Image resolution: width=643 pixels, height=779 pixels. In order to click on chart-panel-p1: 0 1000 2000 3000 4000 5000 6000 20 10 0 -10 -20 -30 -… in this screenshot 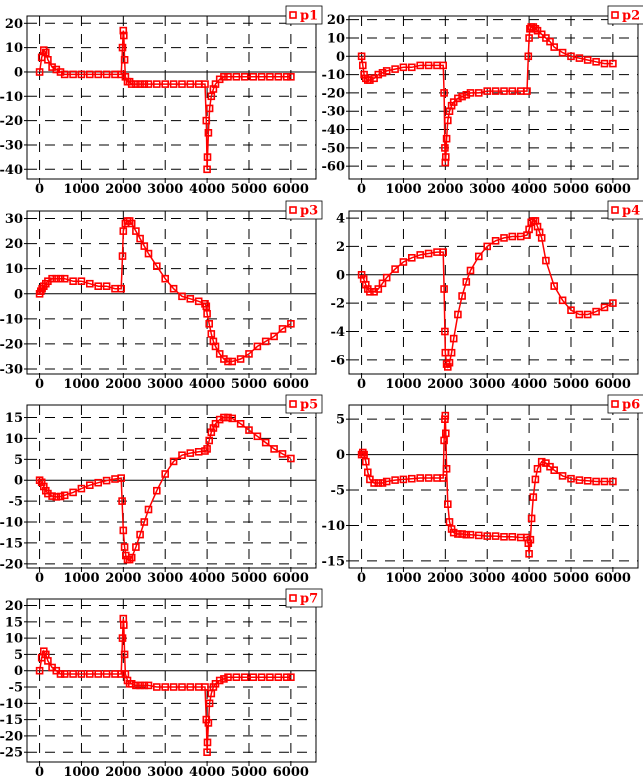, I will do `click(161, 101)`.